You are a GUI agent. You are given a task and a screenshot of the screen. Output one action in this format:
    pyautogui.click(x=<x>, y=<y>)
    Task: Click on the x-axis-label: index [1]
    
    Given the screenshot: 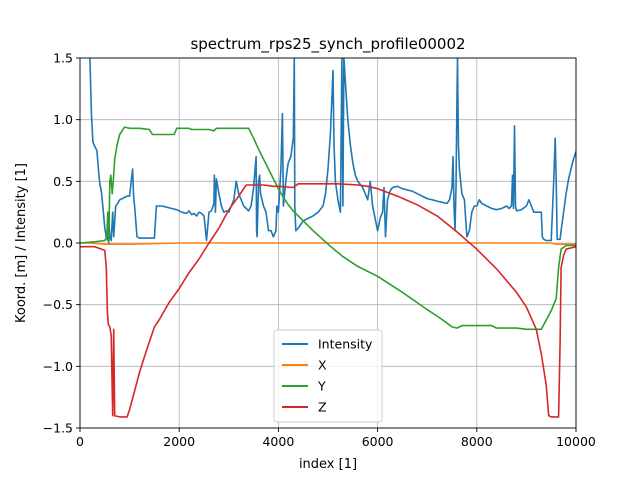 What is the action you would take?
    pyautogui.click(x=328, y=464)
    